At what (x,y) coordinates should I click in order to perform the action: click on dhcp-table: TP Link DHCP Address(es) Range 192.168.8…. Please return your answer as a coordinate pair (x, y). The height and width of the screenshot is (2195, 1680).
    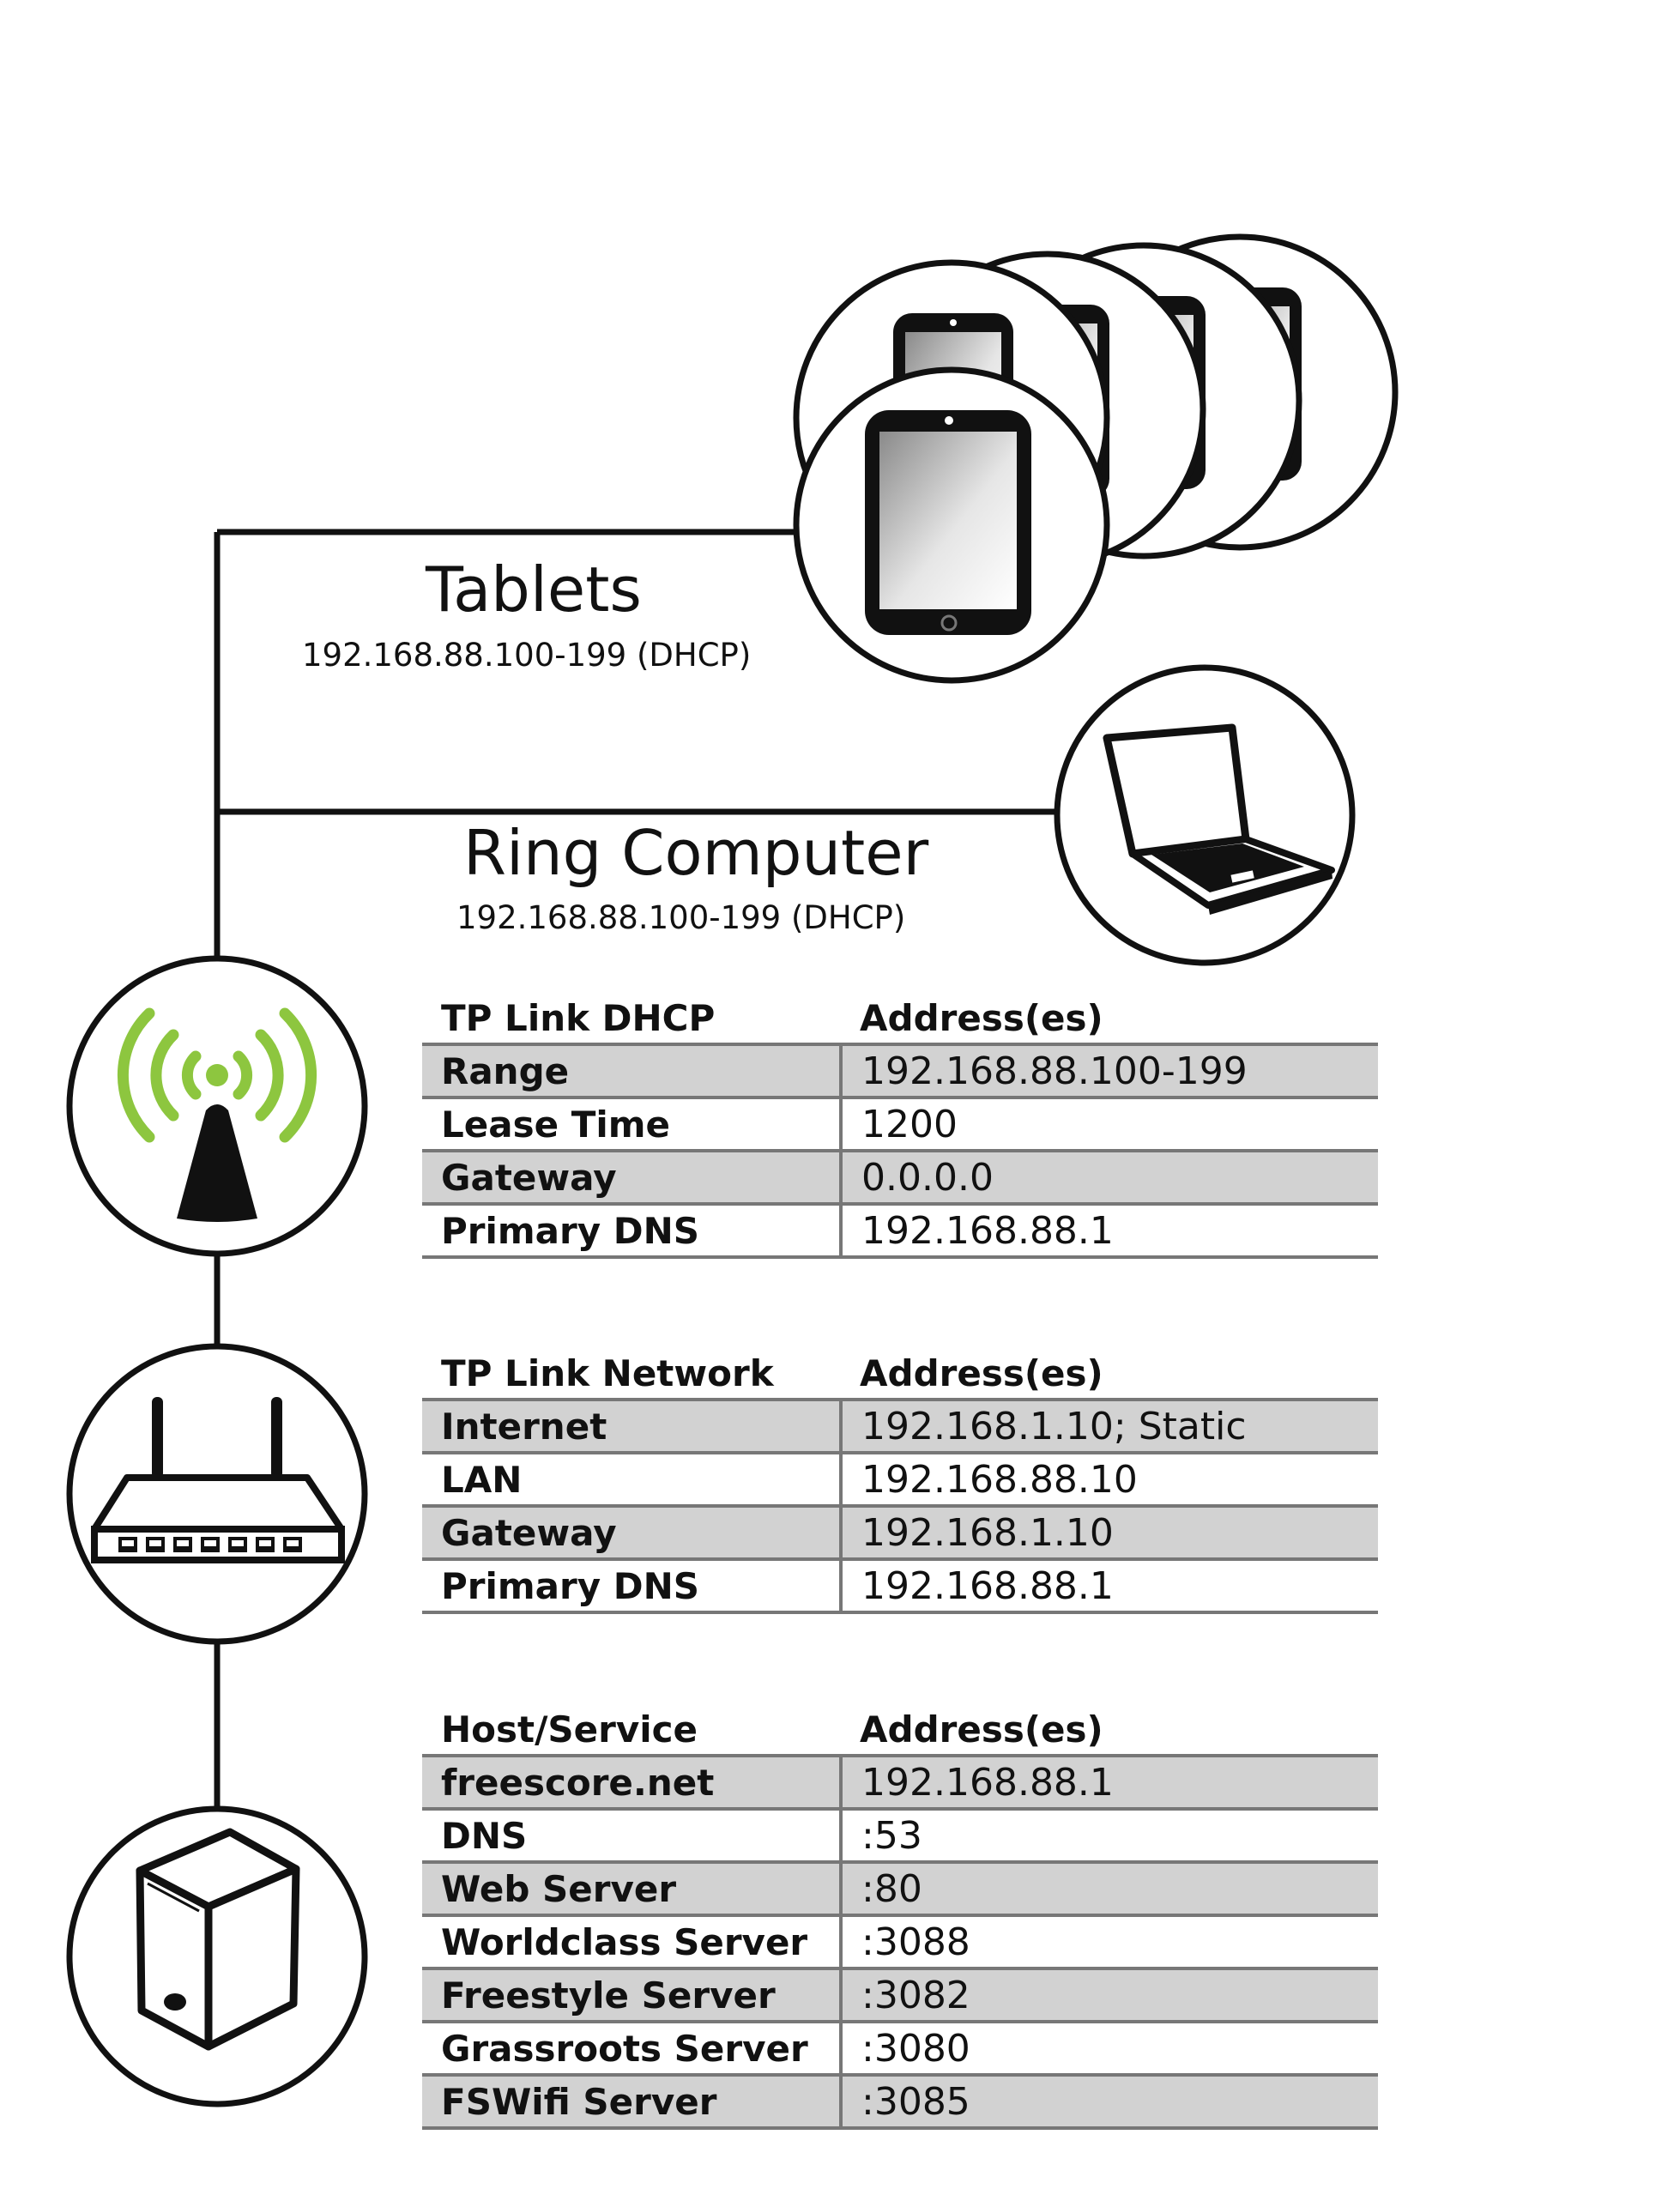
    Looking at the image, I should click on (900, 1124).